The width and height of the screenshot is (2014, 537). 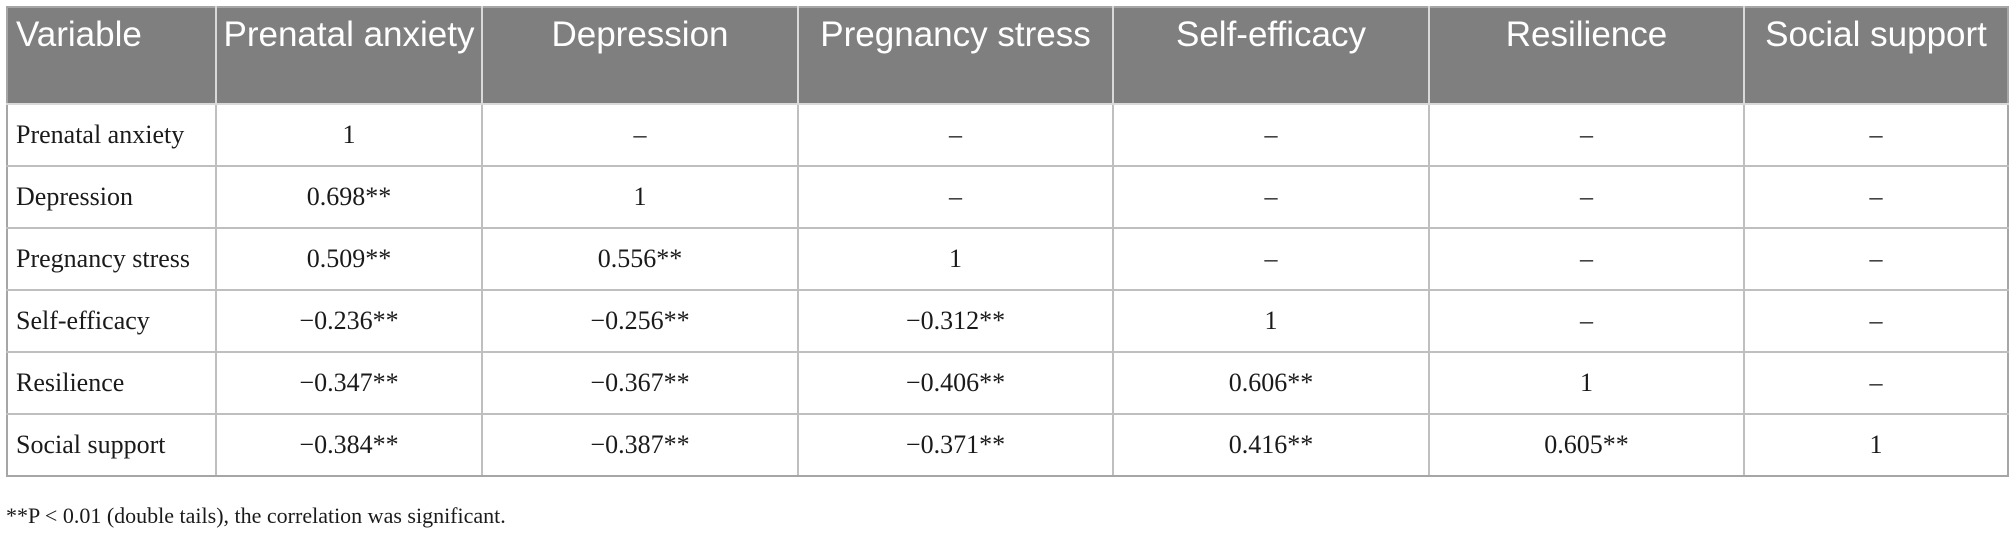 I want to click on table-cell: −0.371**, so click(x=955, y=445).